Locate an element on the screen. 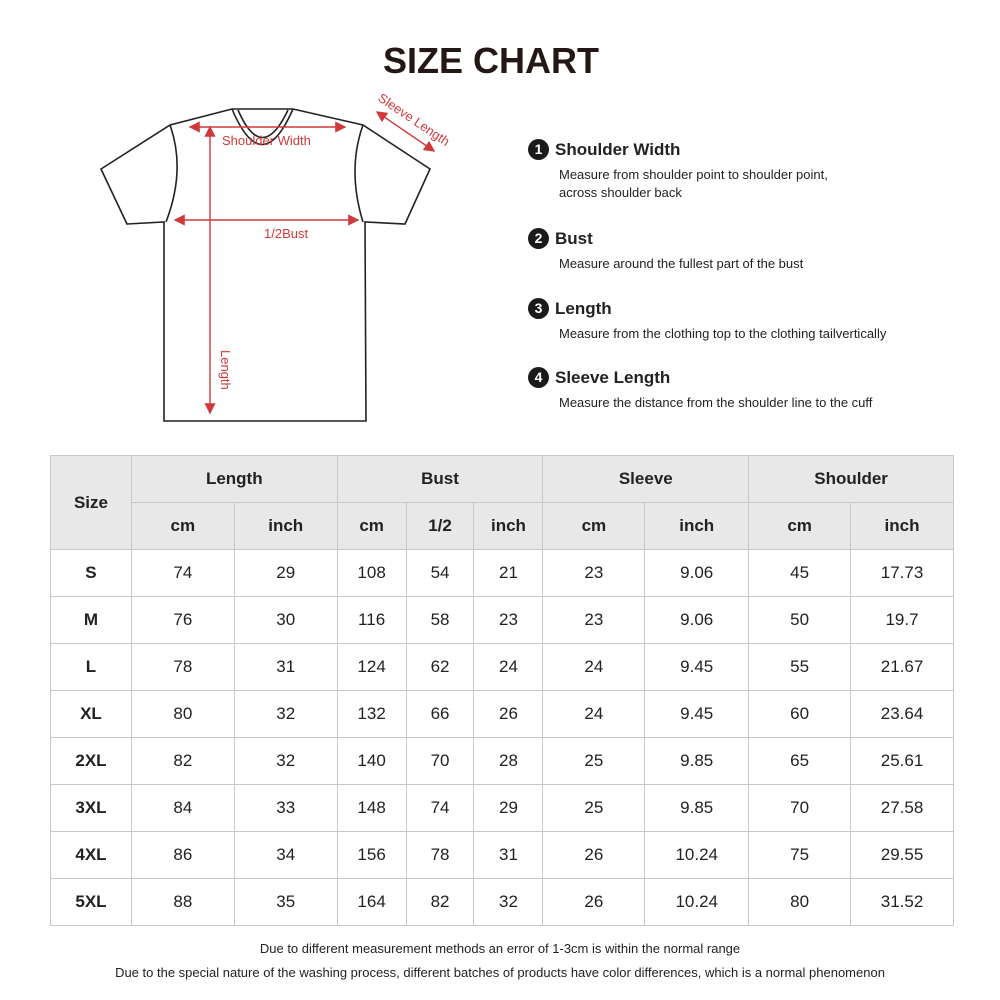 This screenshot has width=1000, height=1000. value-cell: 62 is located at coordinates (440, 667).